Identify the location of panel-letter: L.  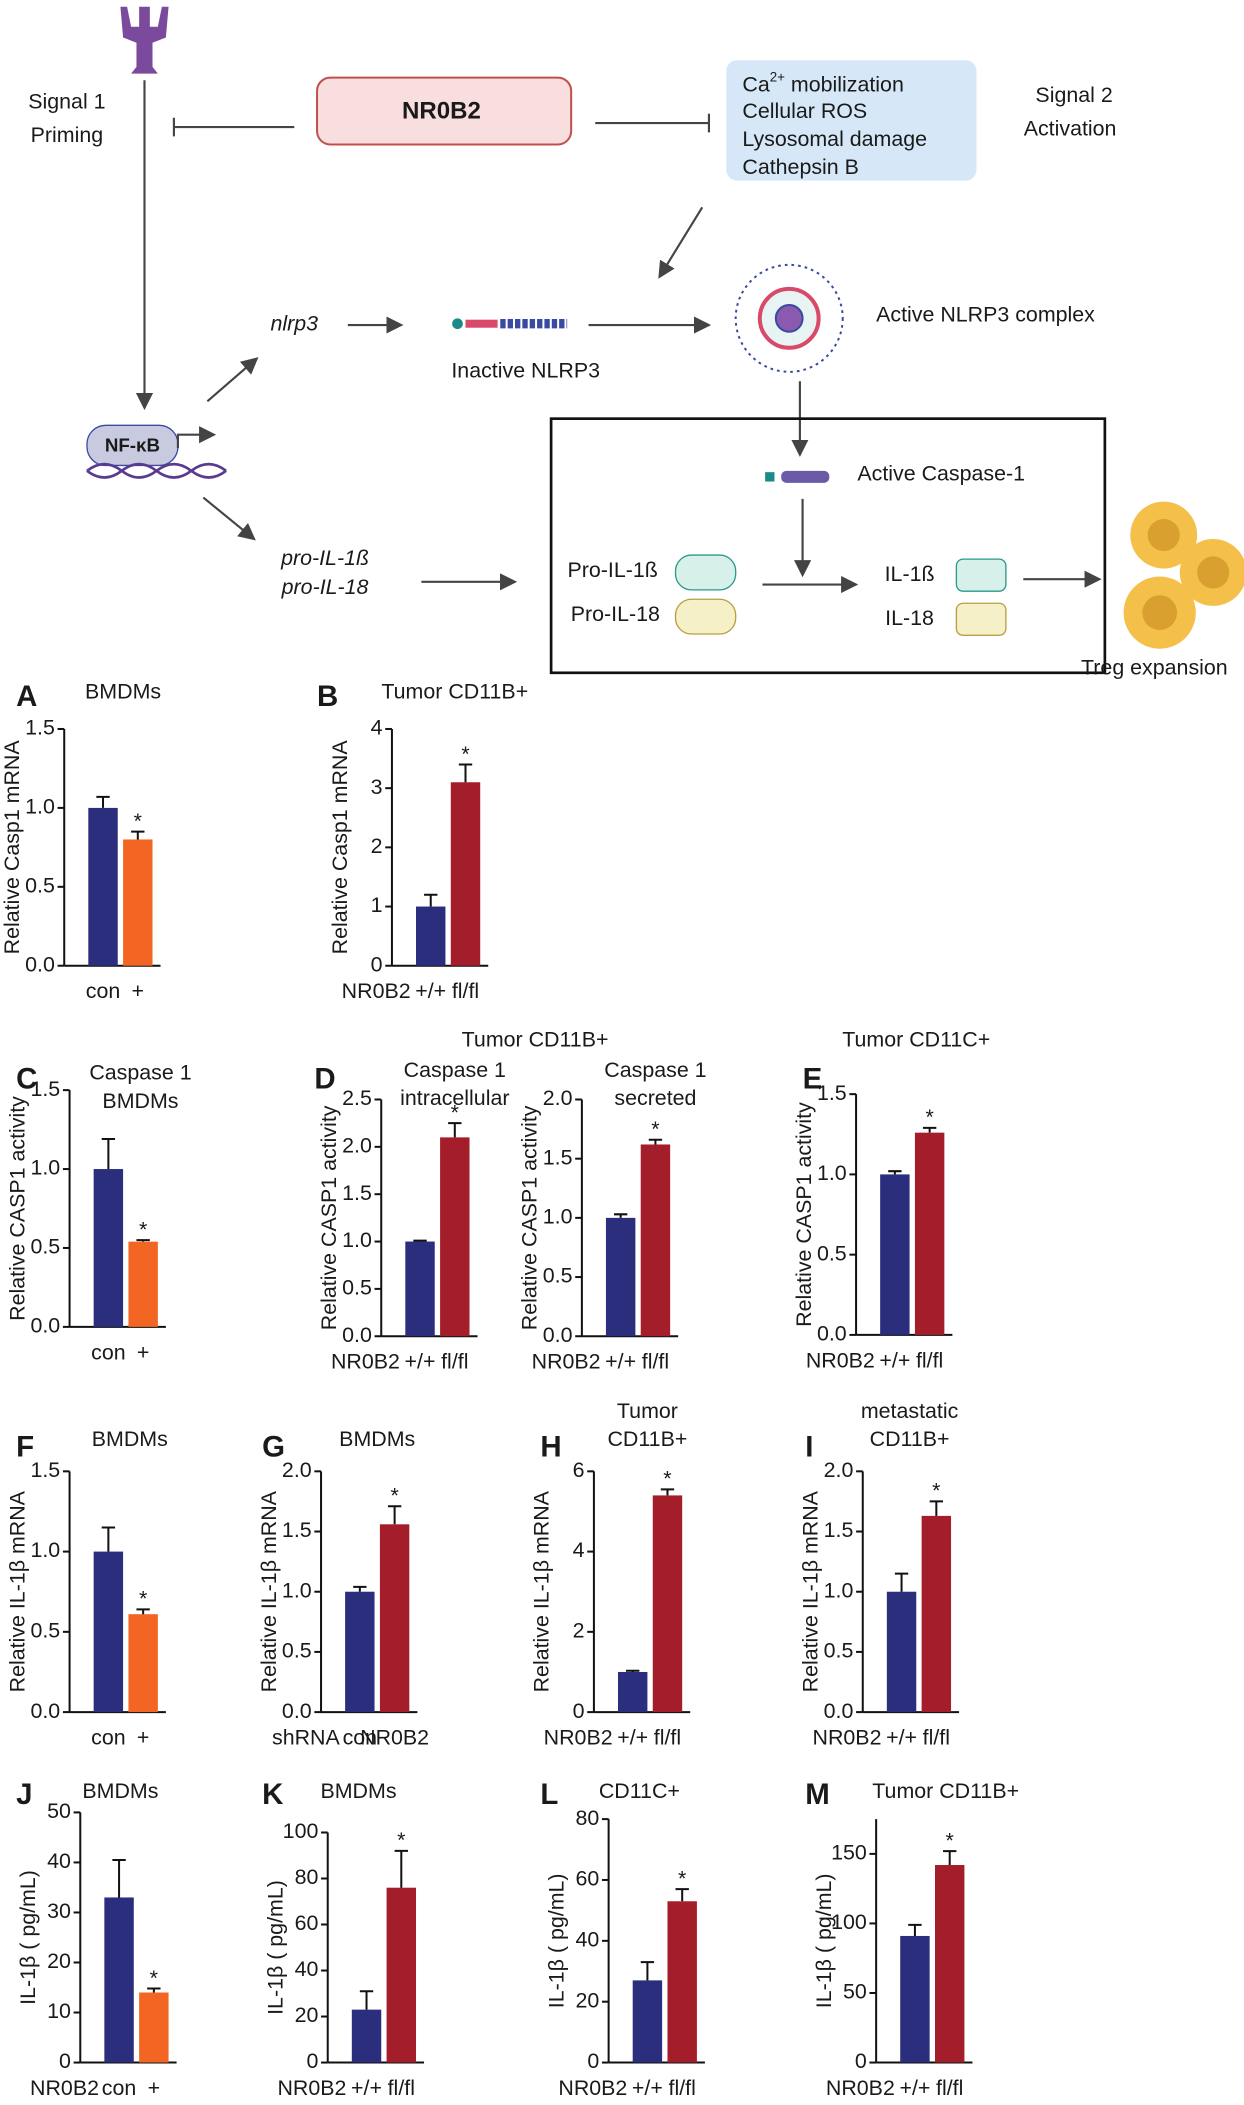
(549, 1794).